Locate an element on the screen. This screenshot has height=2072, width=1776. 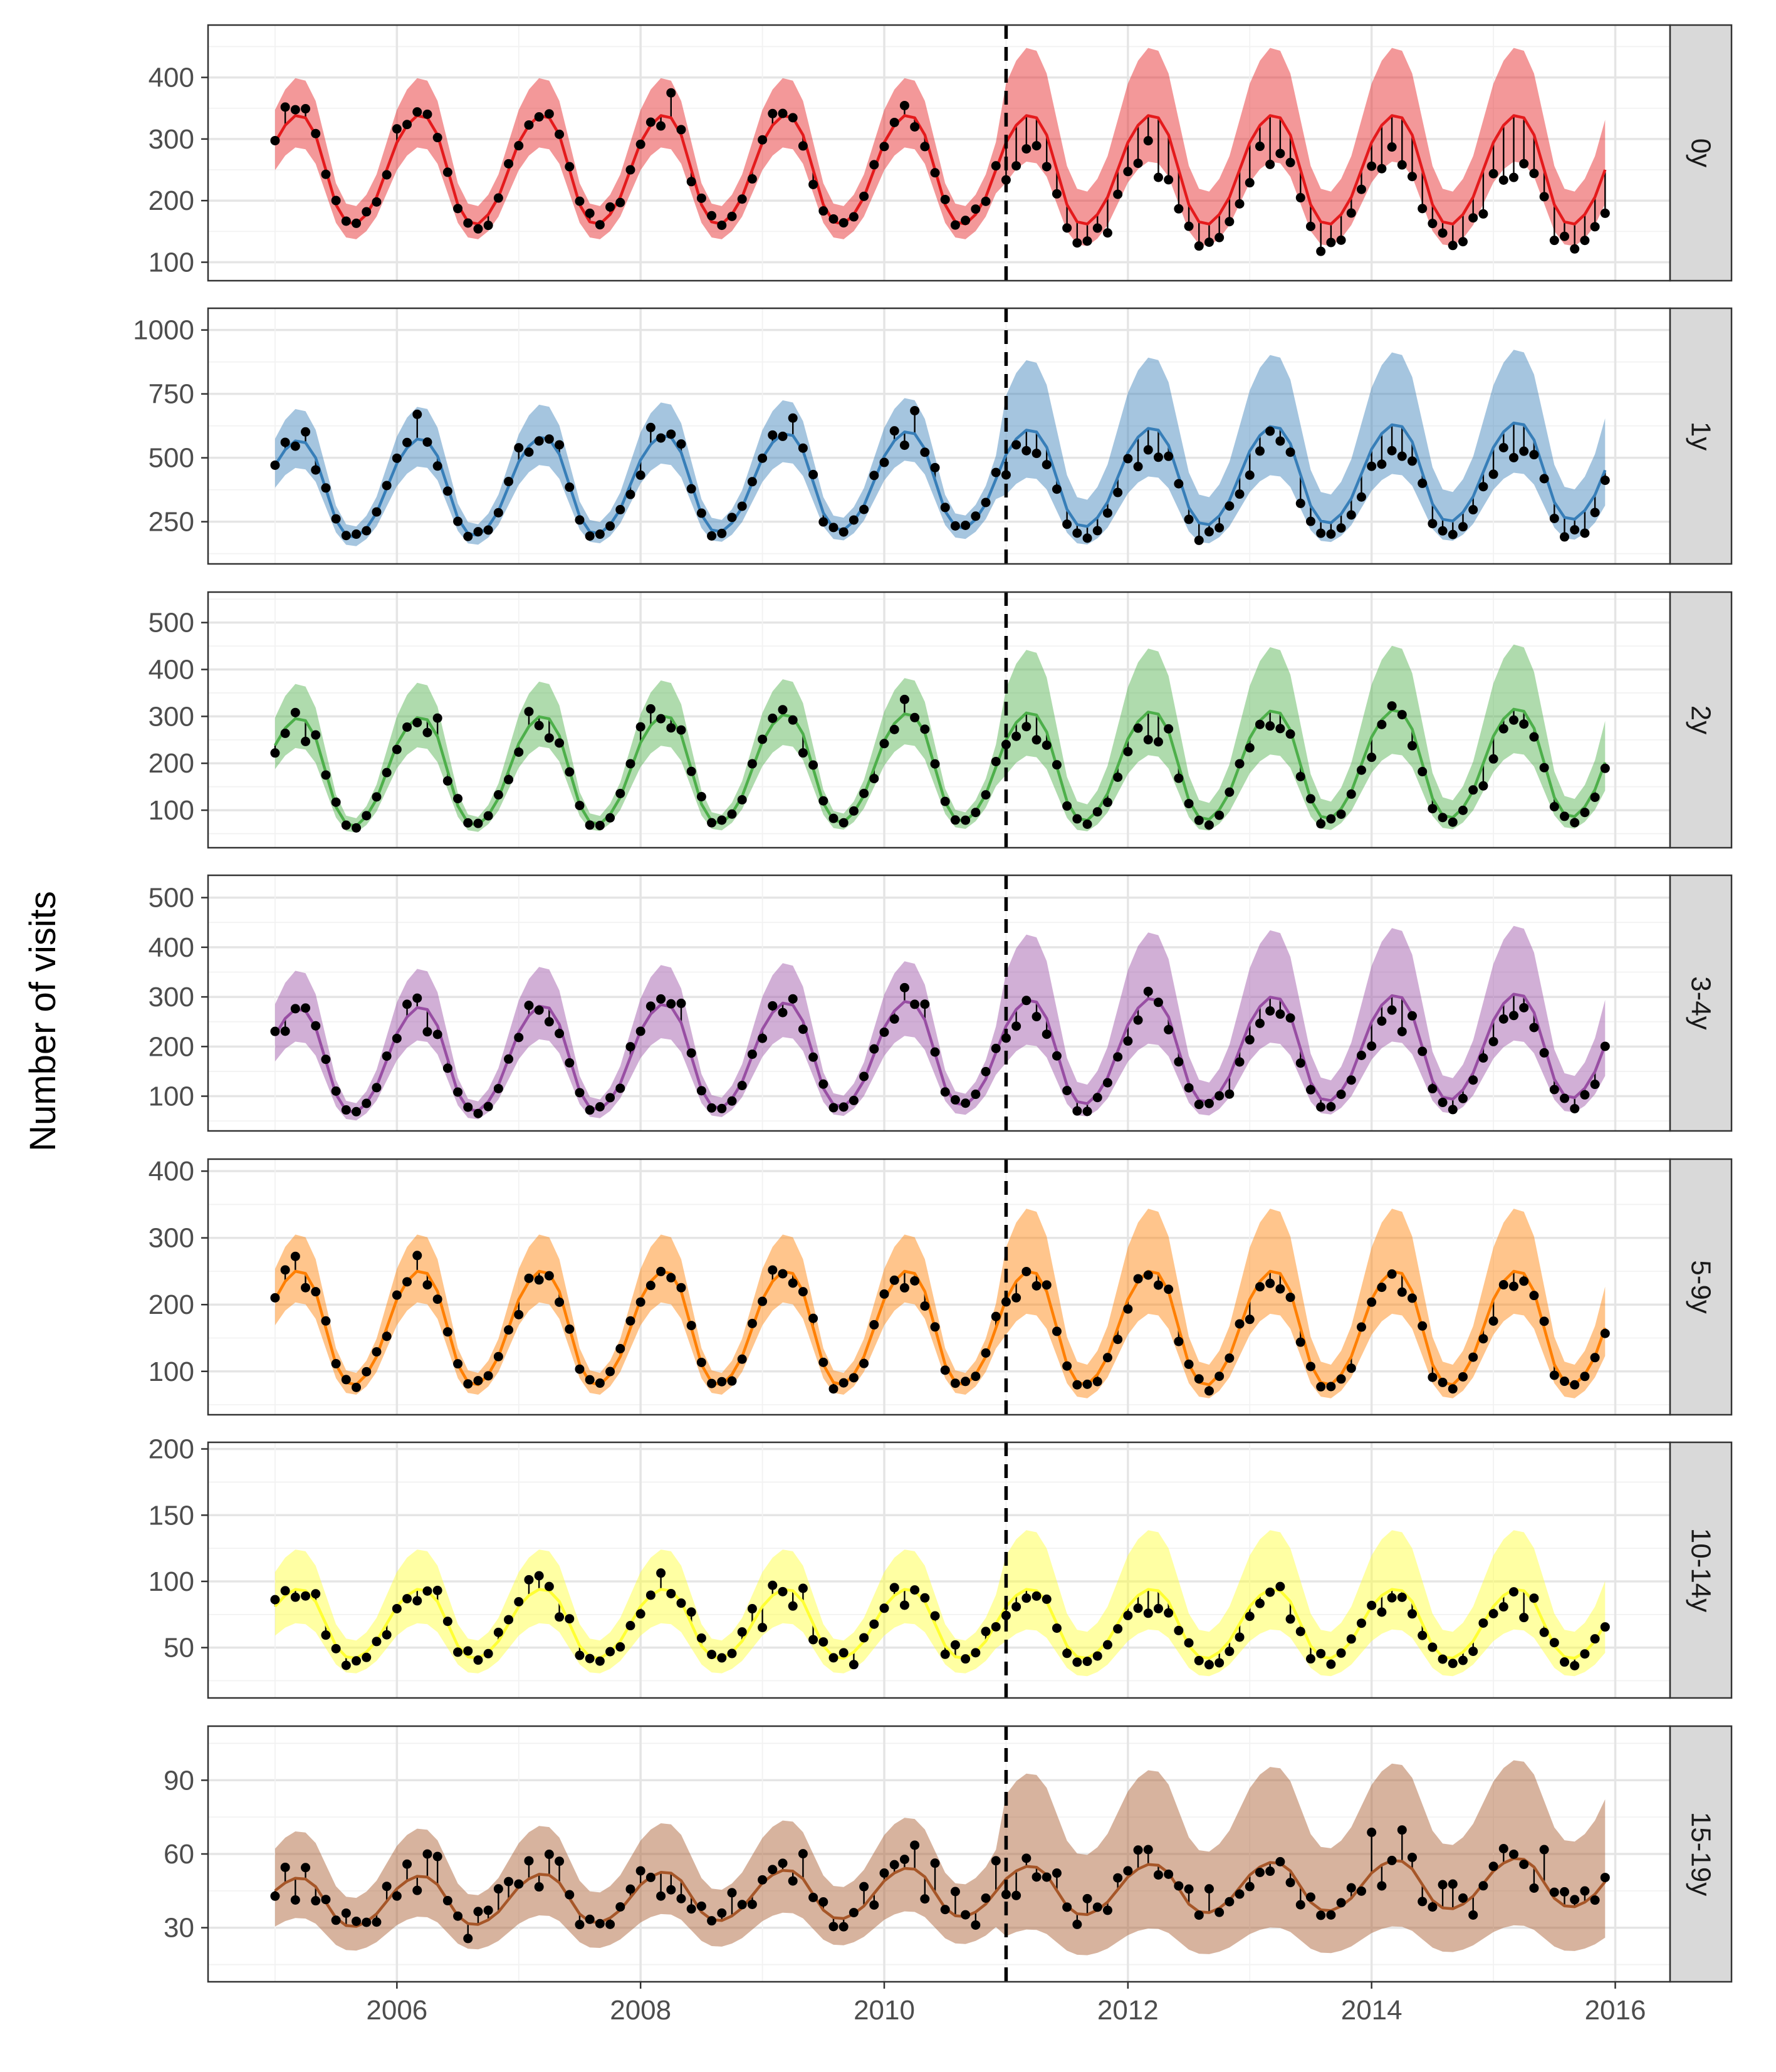
panel-background is located at coordinates (939, 1570).